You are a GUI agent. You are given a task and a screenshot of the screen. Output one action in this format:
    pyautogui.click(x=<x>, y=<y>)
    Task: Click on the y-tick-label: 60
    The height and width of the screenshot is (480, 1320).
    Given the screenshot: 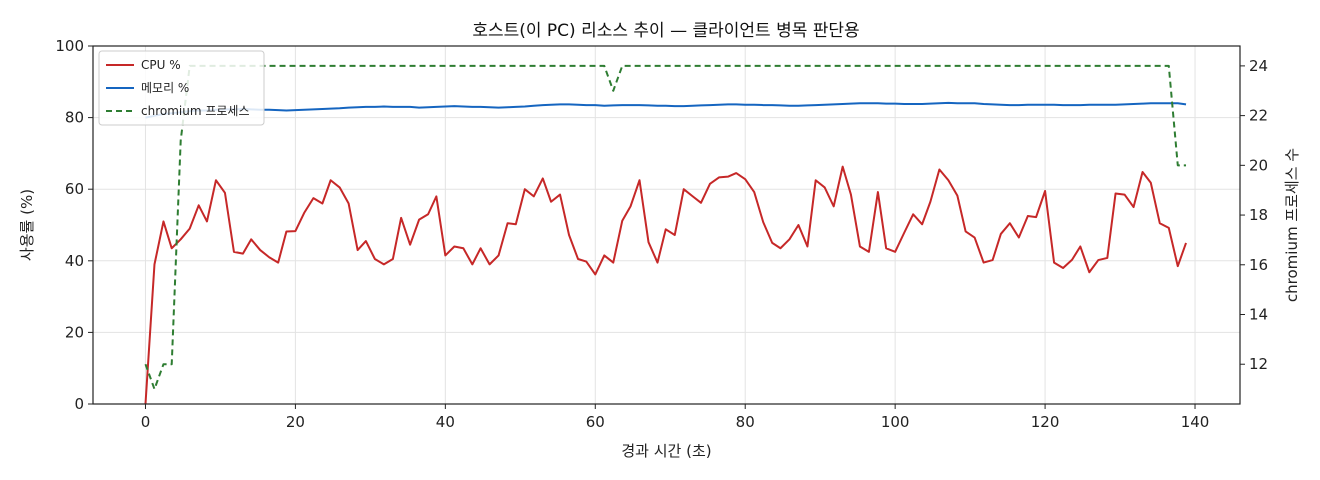 What is the action you would take?
    pyautogui.click(x=74, y=189)
    